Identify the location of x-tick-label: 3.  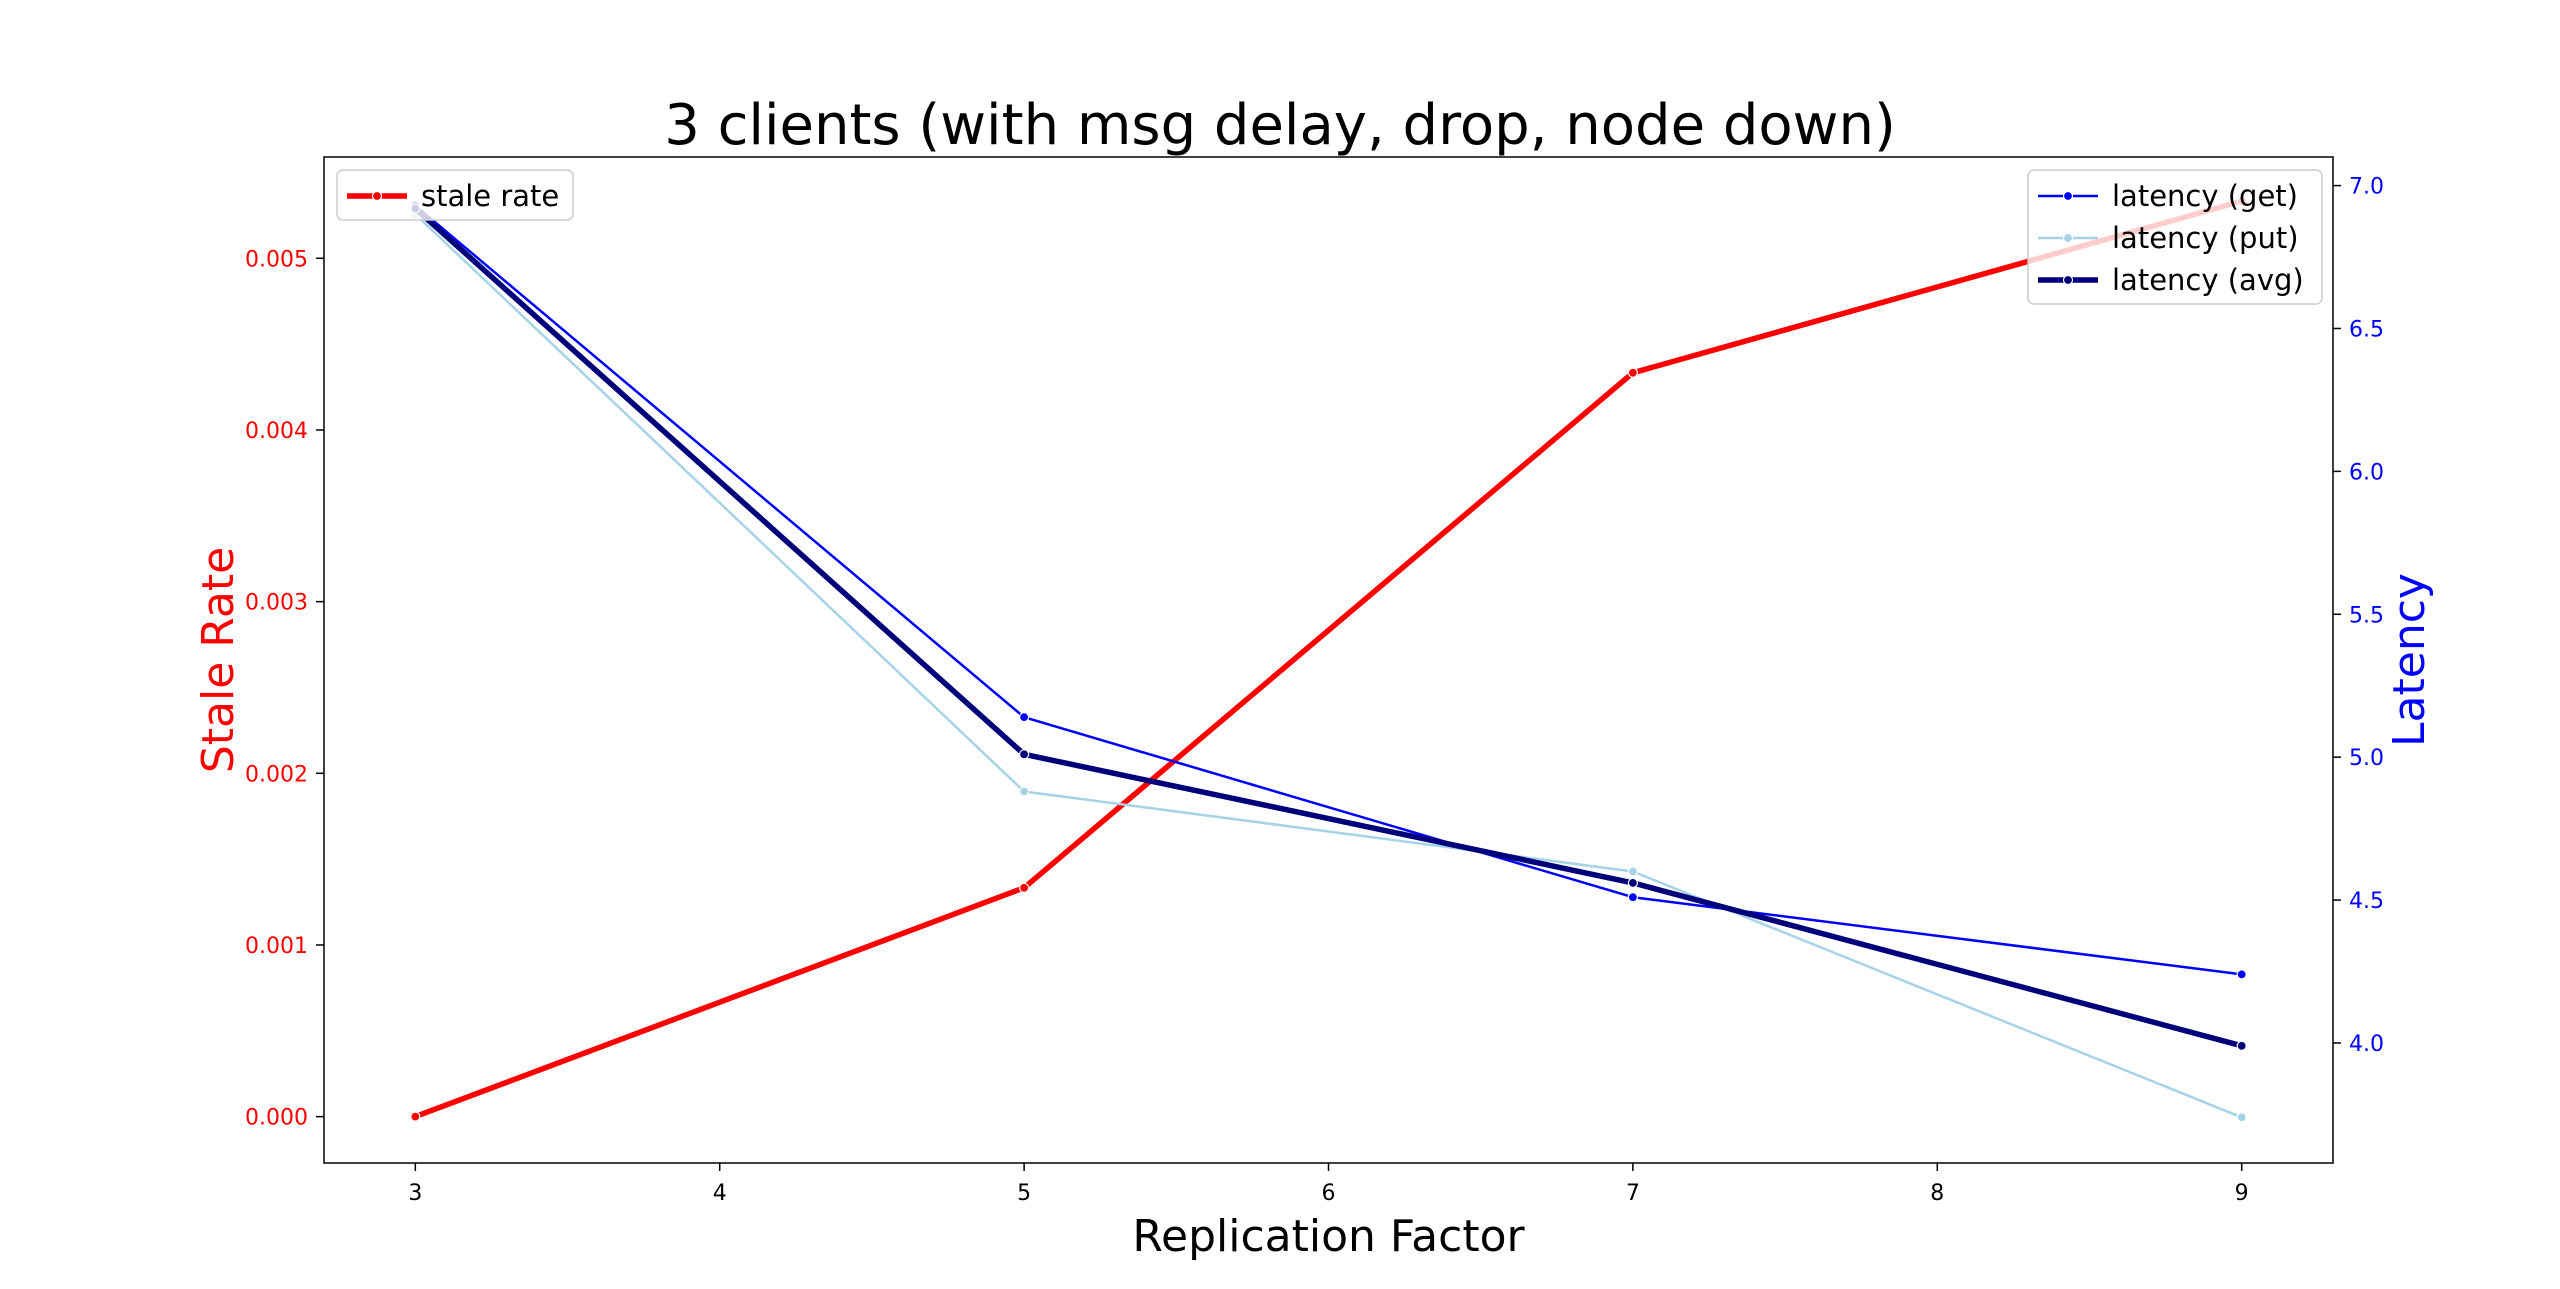
(415, 1193).